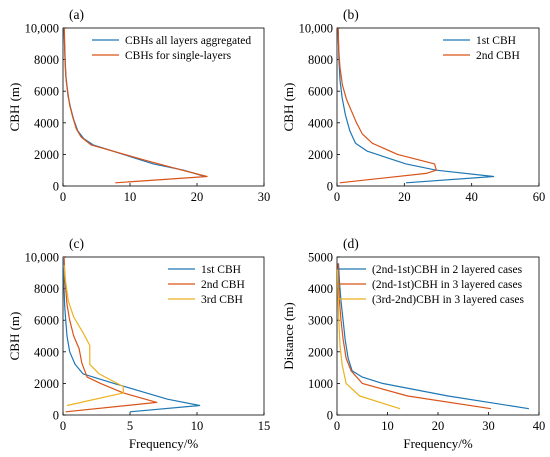 Image resolution: width=550 pixels, height=457 pixels. I want to click on y-tick-label: 5000, so click(320, 258).